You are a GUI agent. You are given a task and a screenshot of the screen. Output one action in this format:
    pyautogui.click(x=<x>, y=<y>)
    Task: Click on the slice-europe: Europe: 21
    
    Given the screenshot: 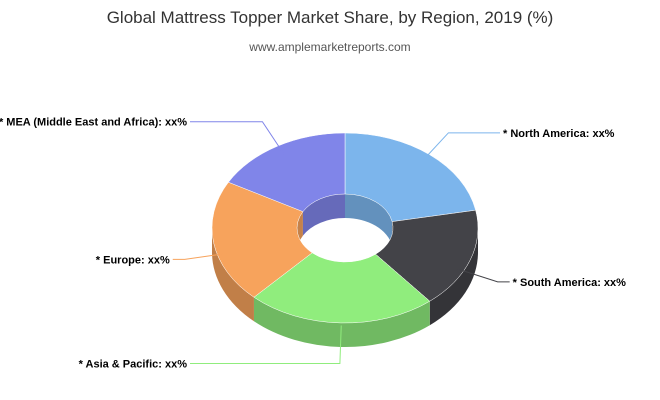 What is the action you would take?
    pyautogui.click(x=262, y=239)
    